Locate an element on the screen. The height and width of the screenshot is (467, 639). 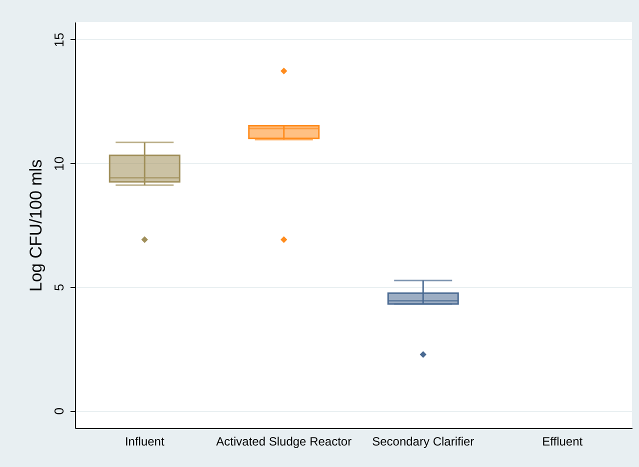
x-tick-label: Effluent is located at coordinates (563, 441).